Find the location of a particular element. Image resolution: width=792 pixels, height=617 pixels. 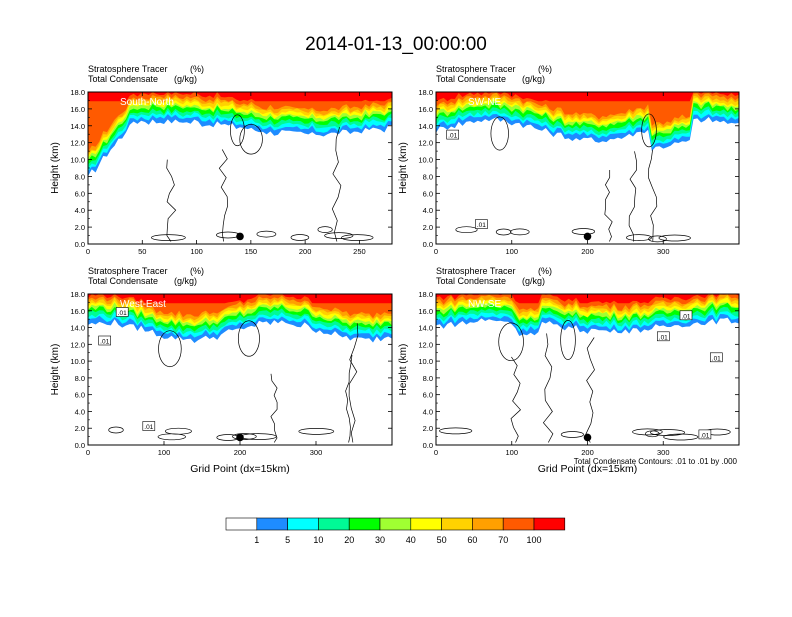

colorbar-label: 5 is located at coordinates (287, 540).